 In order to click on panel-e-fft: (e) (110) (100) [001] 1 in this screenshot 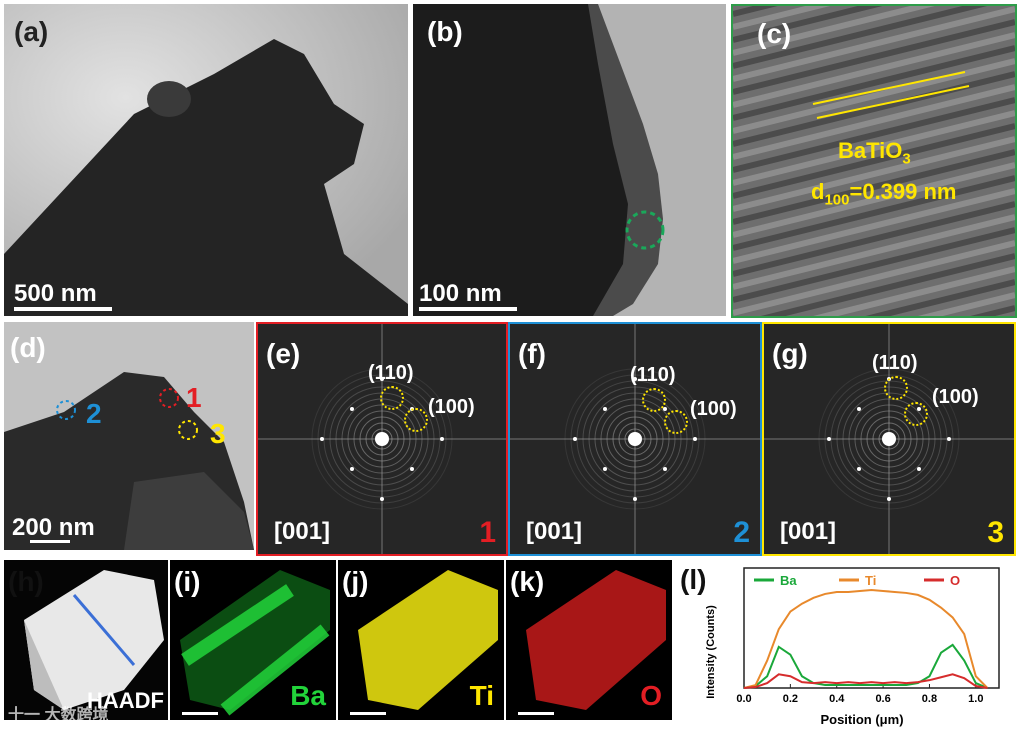, I will do `click(382, 439)`.